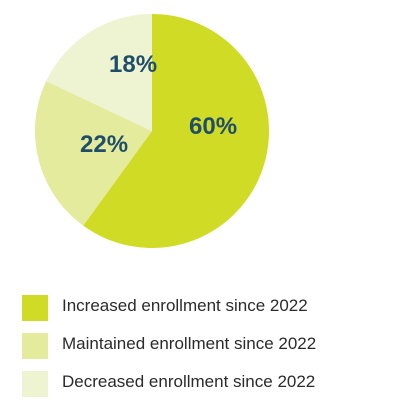  I want to click on slice-label-maintained: 22%, so click(104, 144).